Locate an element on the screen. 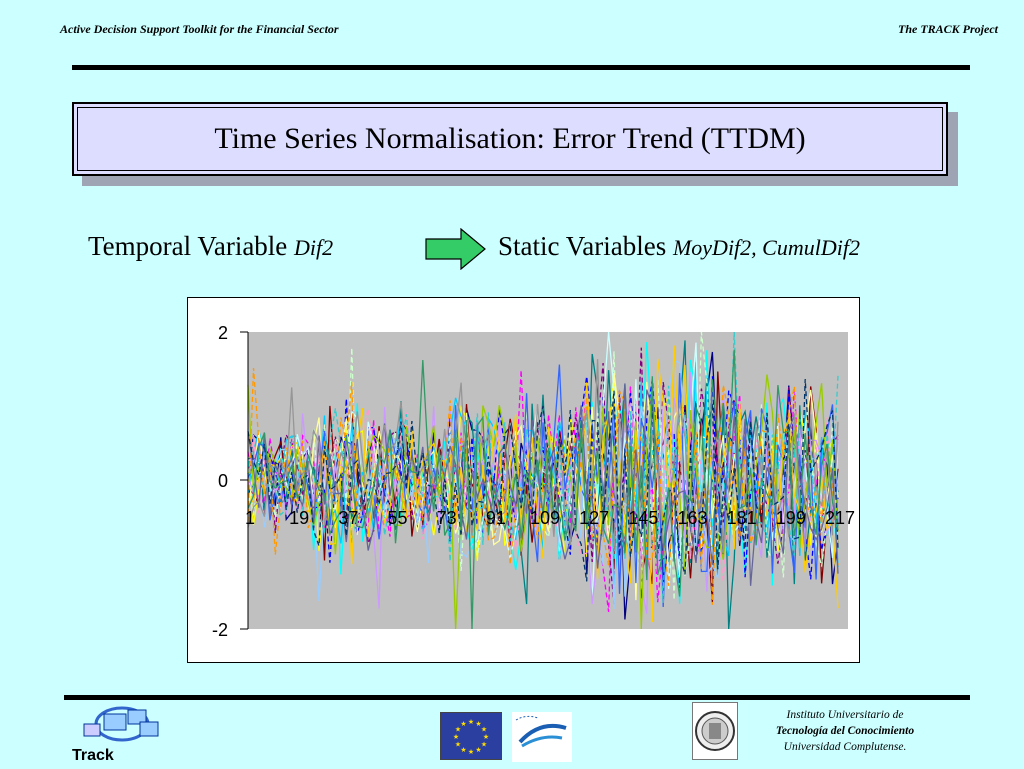  eu-stars-icon: ★★★★★★★★★ ★ ★★ is located at coordinates (471, 737).